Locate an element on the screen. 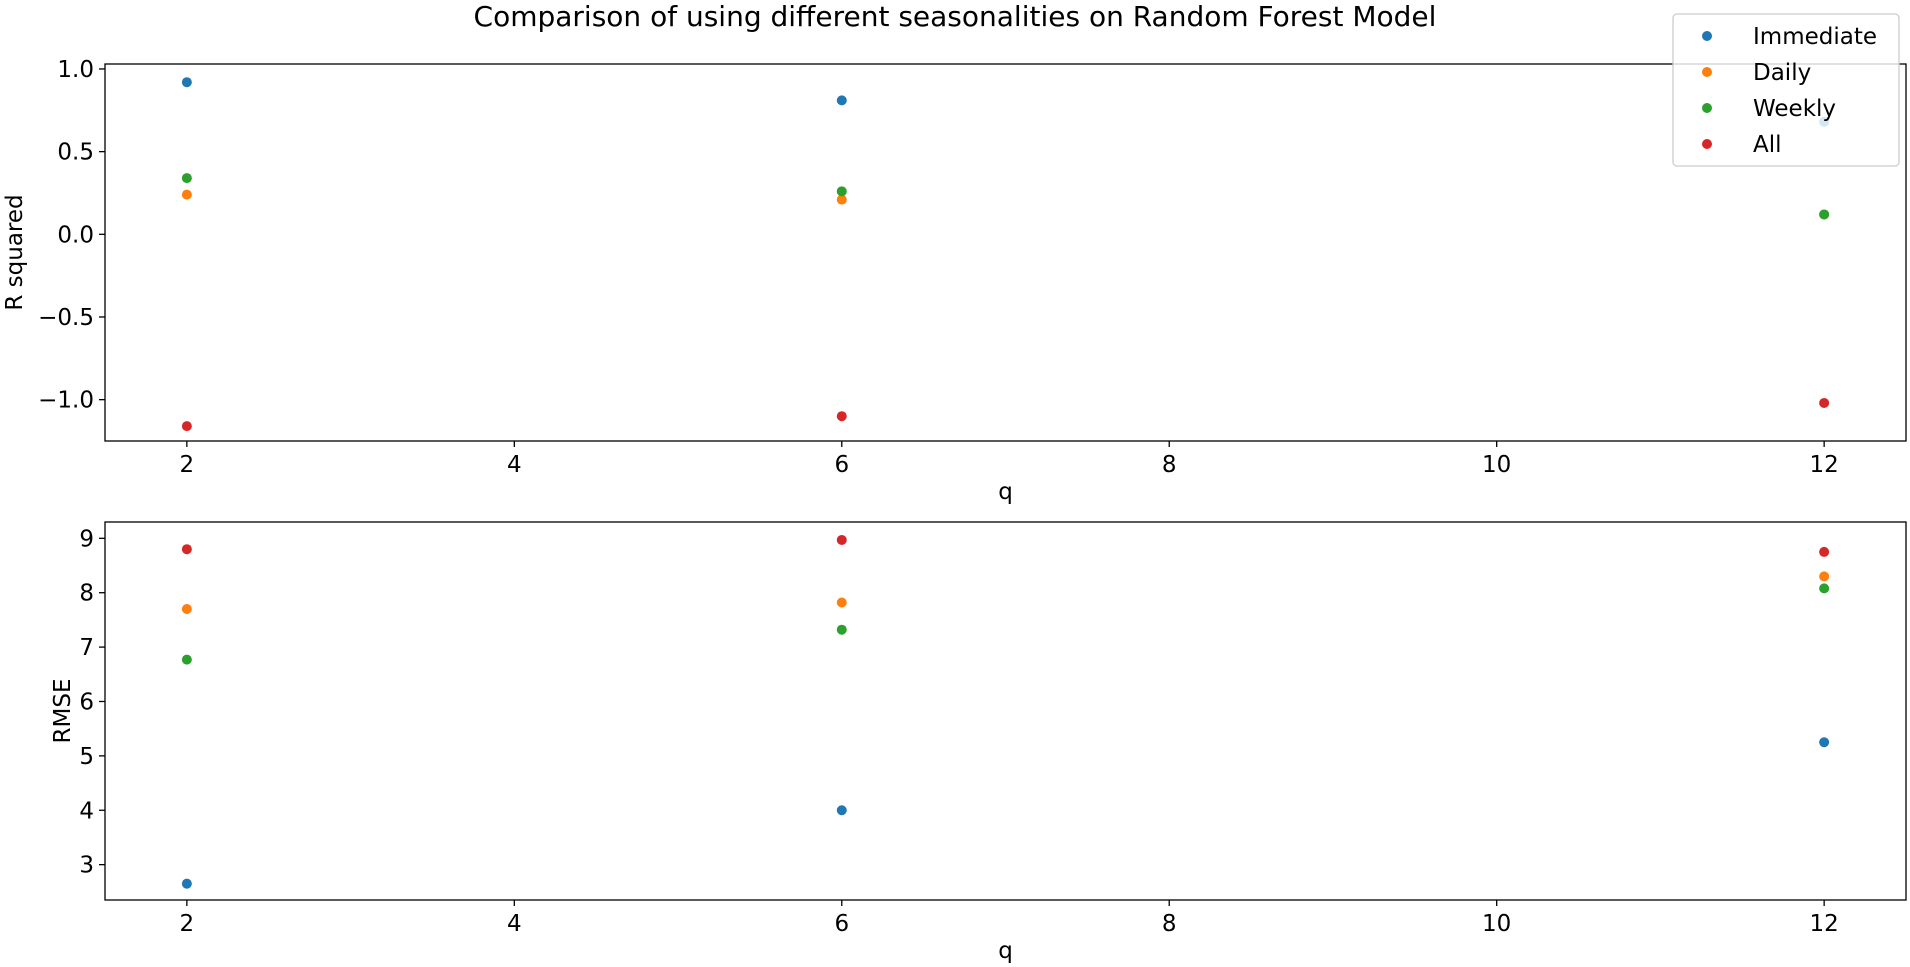 The image size is (1910, 967). legend-label: Daily is located at coordinates (1782, 73).